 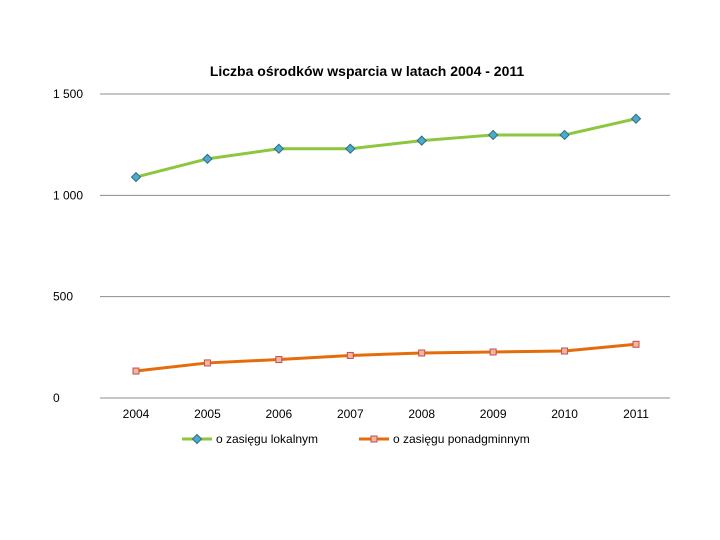 I want to click on legend-label: o zasięgu lokalnym, so click(x=267, y=439).